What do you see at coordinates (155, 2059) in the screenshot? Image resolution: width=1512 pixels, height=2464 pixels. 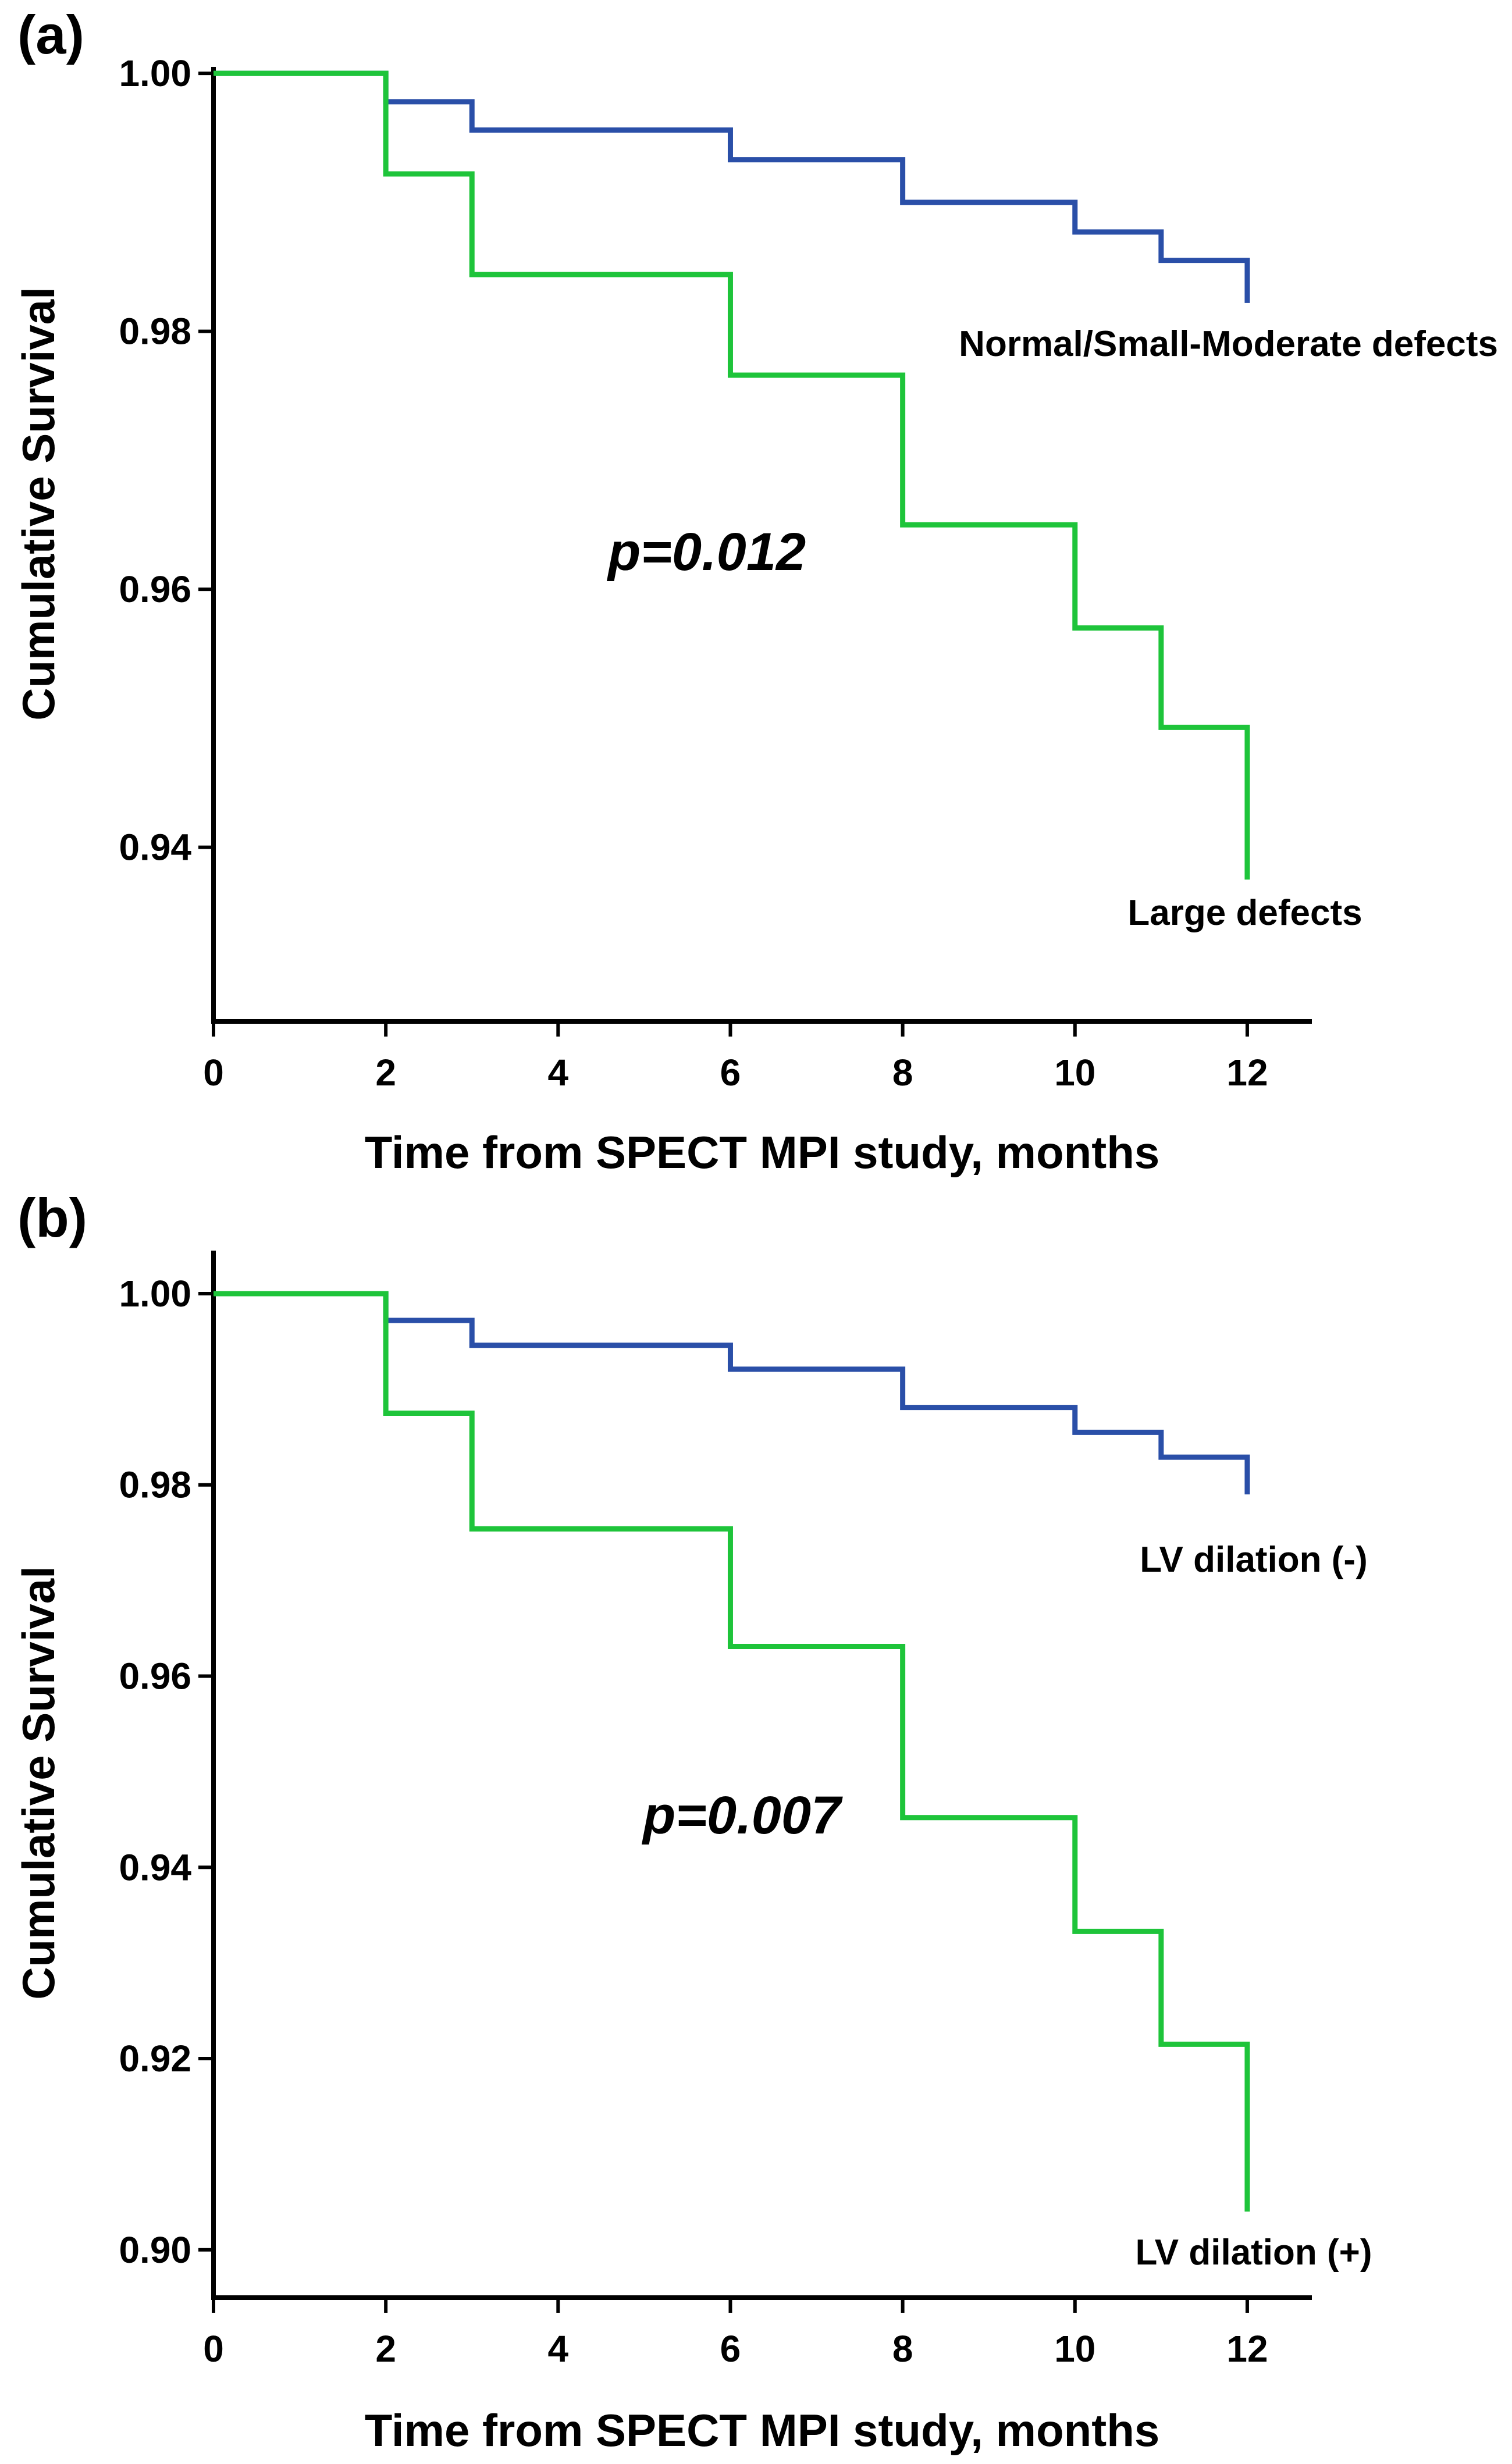 I see `y-tick-label: 0.92` at bounding box center [155, 2059].